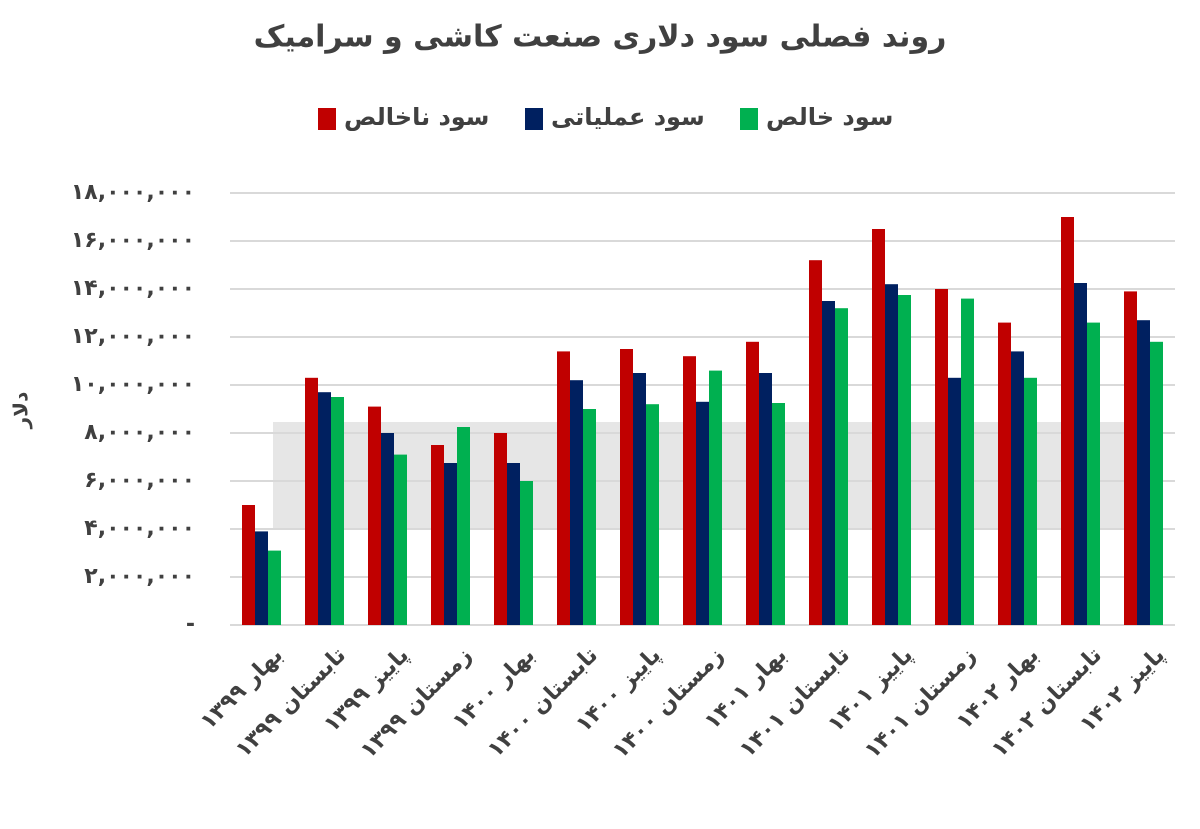 This screenshot has height=829, width=1200. I want to click on y-tick-label: ۶,۰۰۰,۰۰۰, so click(139, 480).